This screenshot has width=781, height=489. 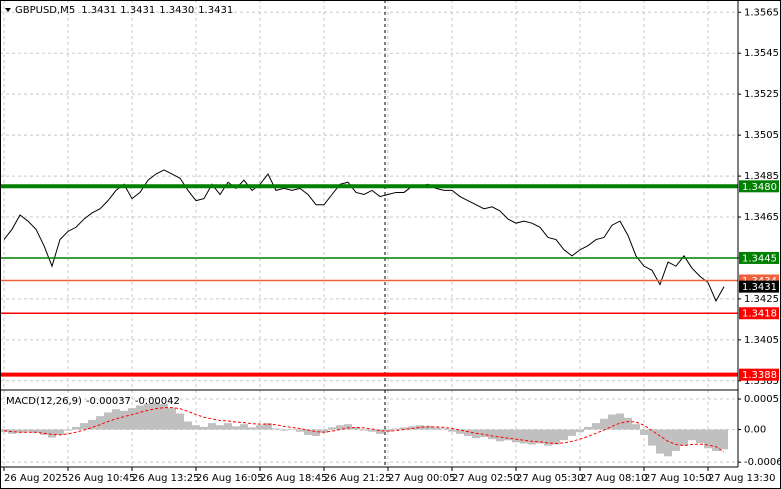 What do you see at coordinates (293, 478) in the screenshot?
I see `x-tick-label: 26 Aug 18:45` at bounding box center [293, 478].